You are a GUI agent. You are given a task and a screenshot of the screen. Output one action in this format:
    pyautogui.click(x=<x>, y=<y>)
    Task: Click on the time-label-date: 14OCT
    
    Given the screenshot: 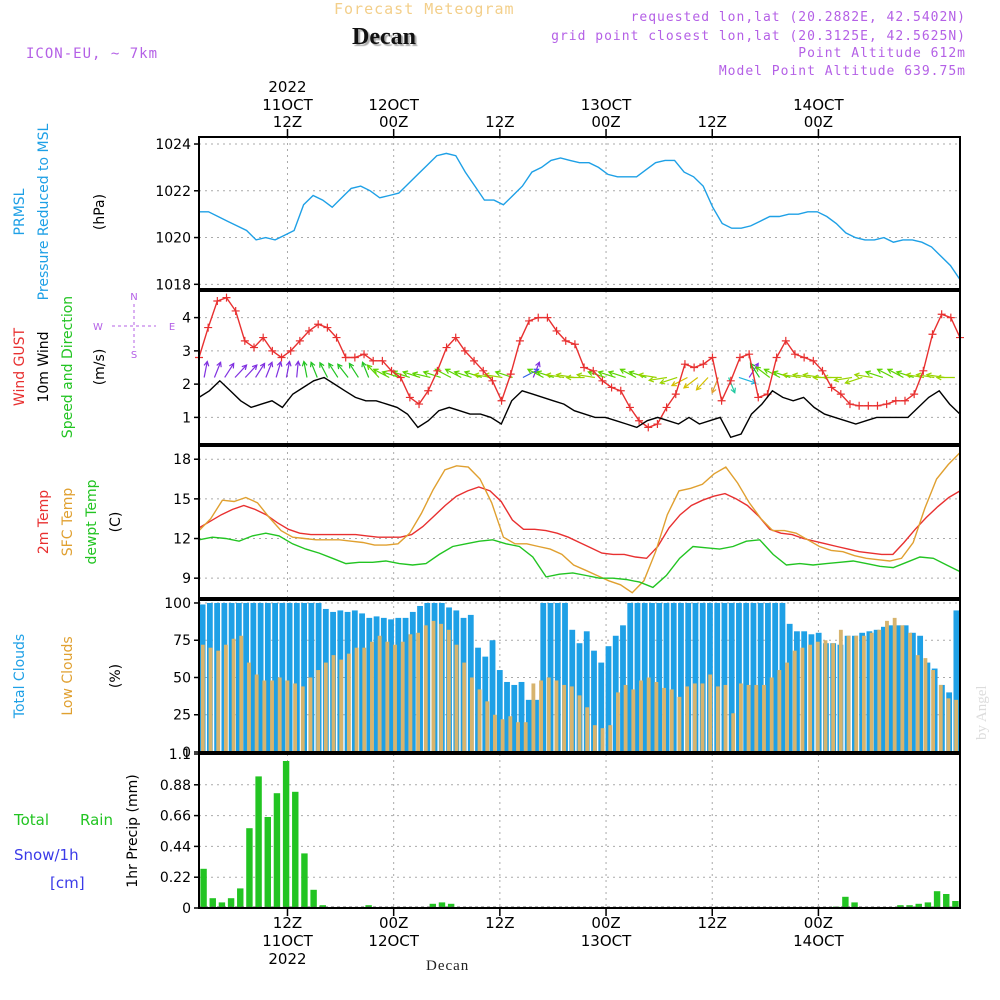 What is the action you would take?
    pyautogui.click(x=818, y=941)
    